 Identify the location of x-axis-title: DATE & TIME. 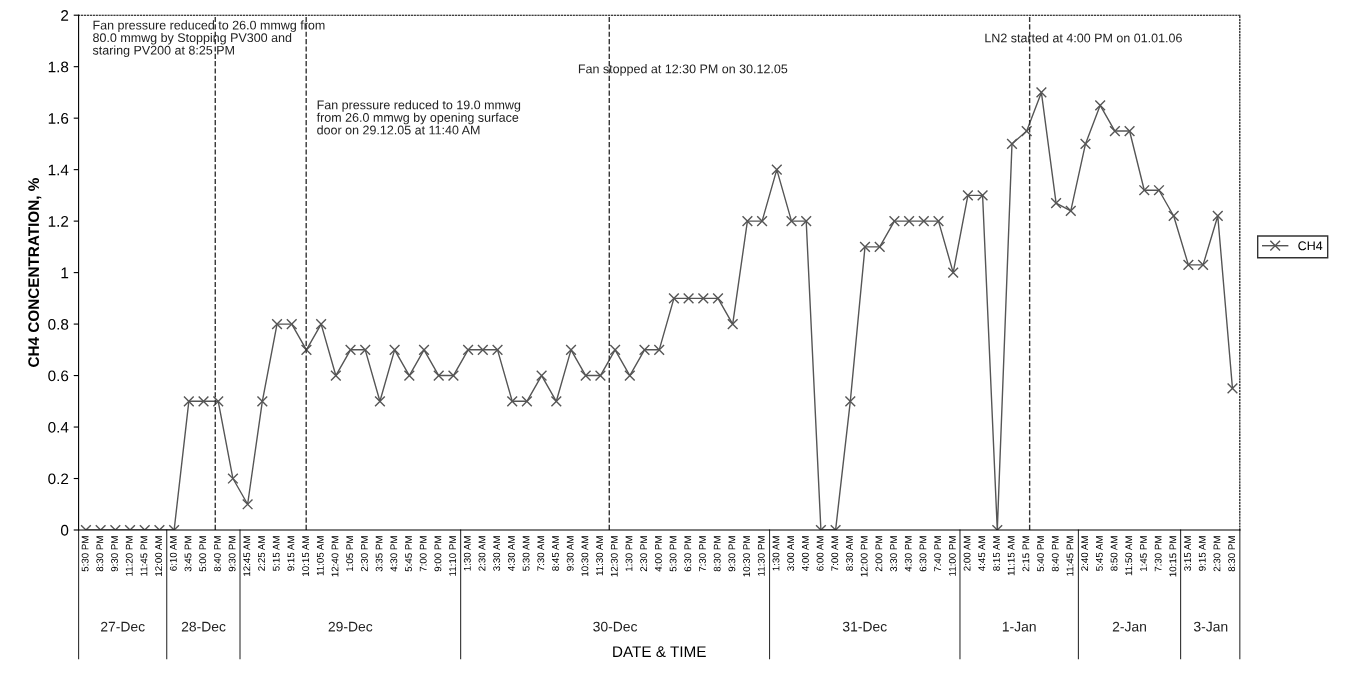
(659, 652).